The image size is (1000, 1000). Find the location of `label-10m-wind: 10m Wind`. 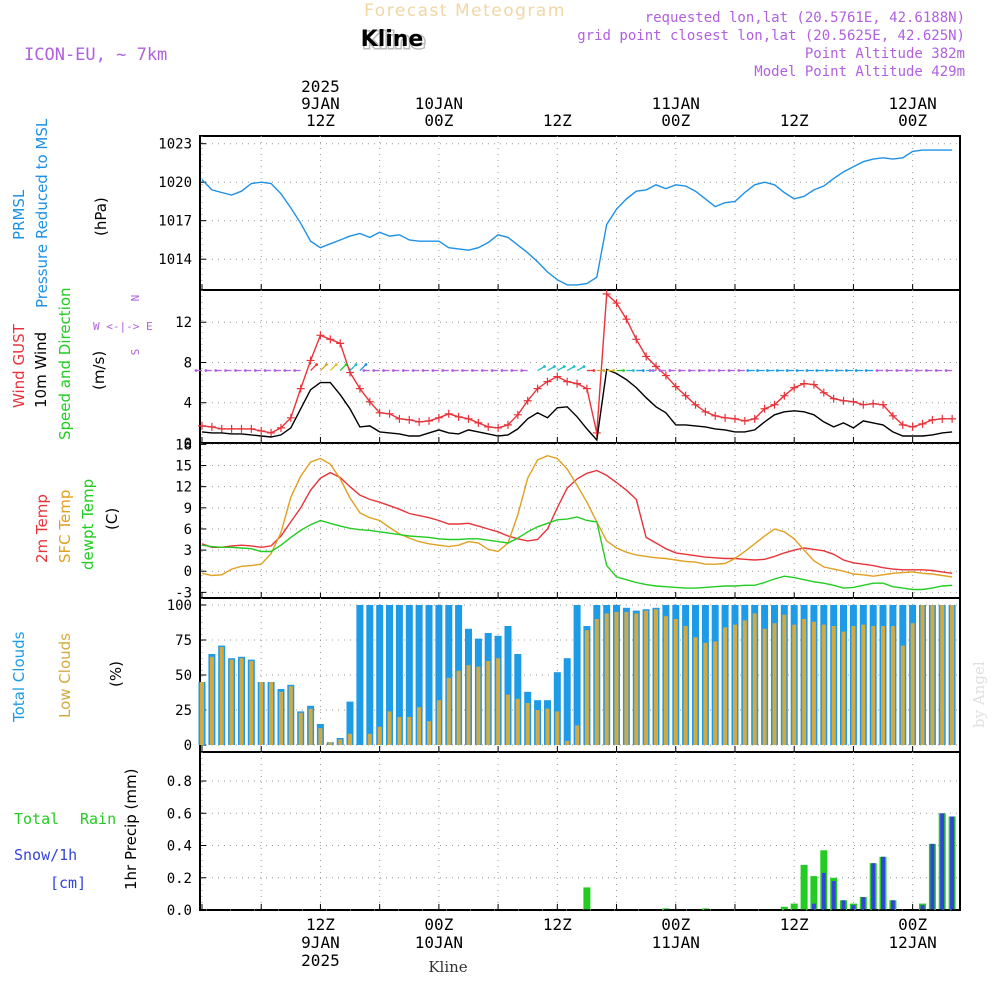

label-10m-wind: 10m Wind is located at coordinates (41, 370).